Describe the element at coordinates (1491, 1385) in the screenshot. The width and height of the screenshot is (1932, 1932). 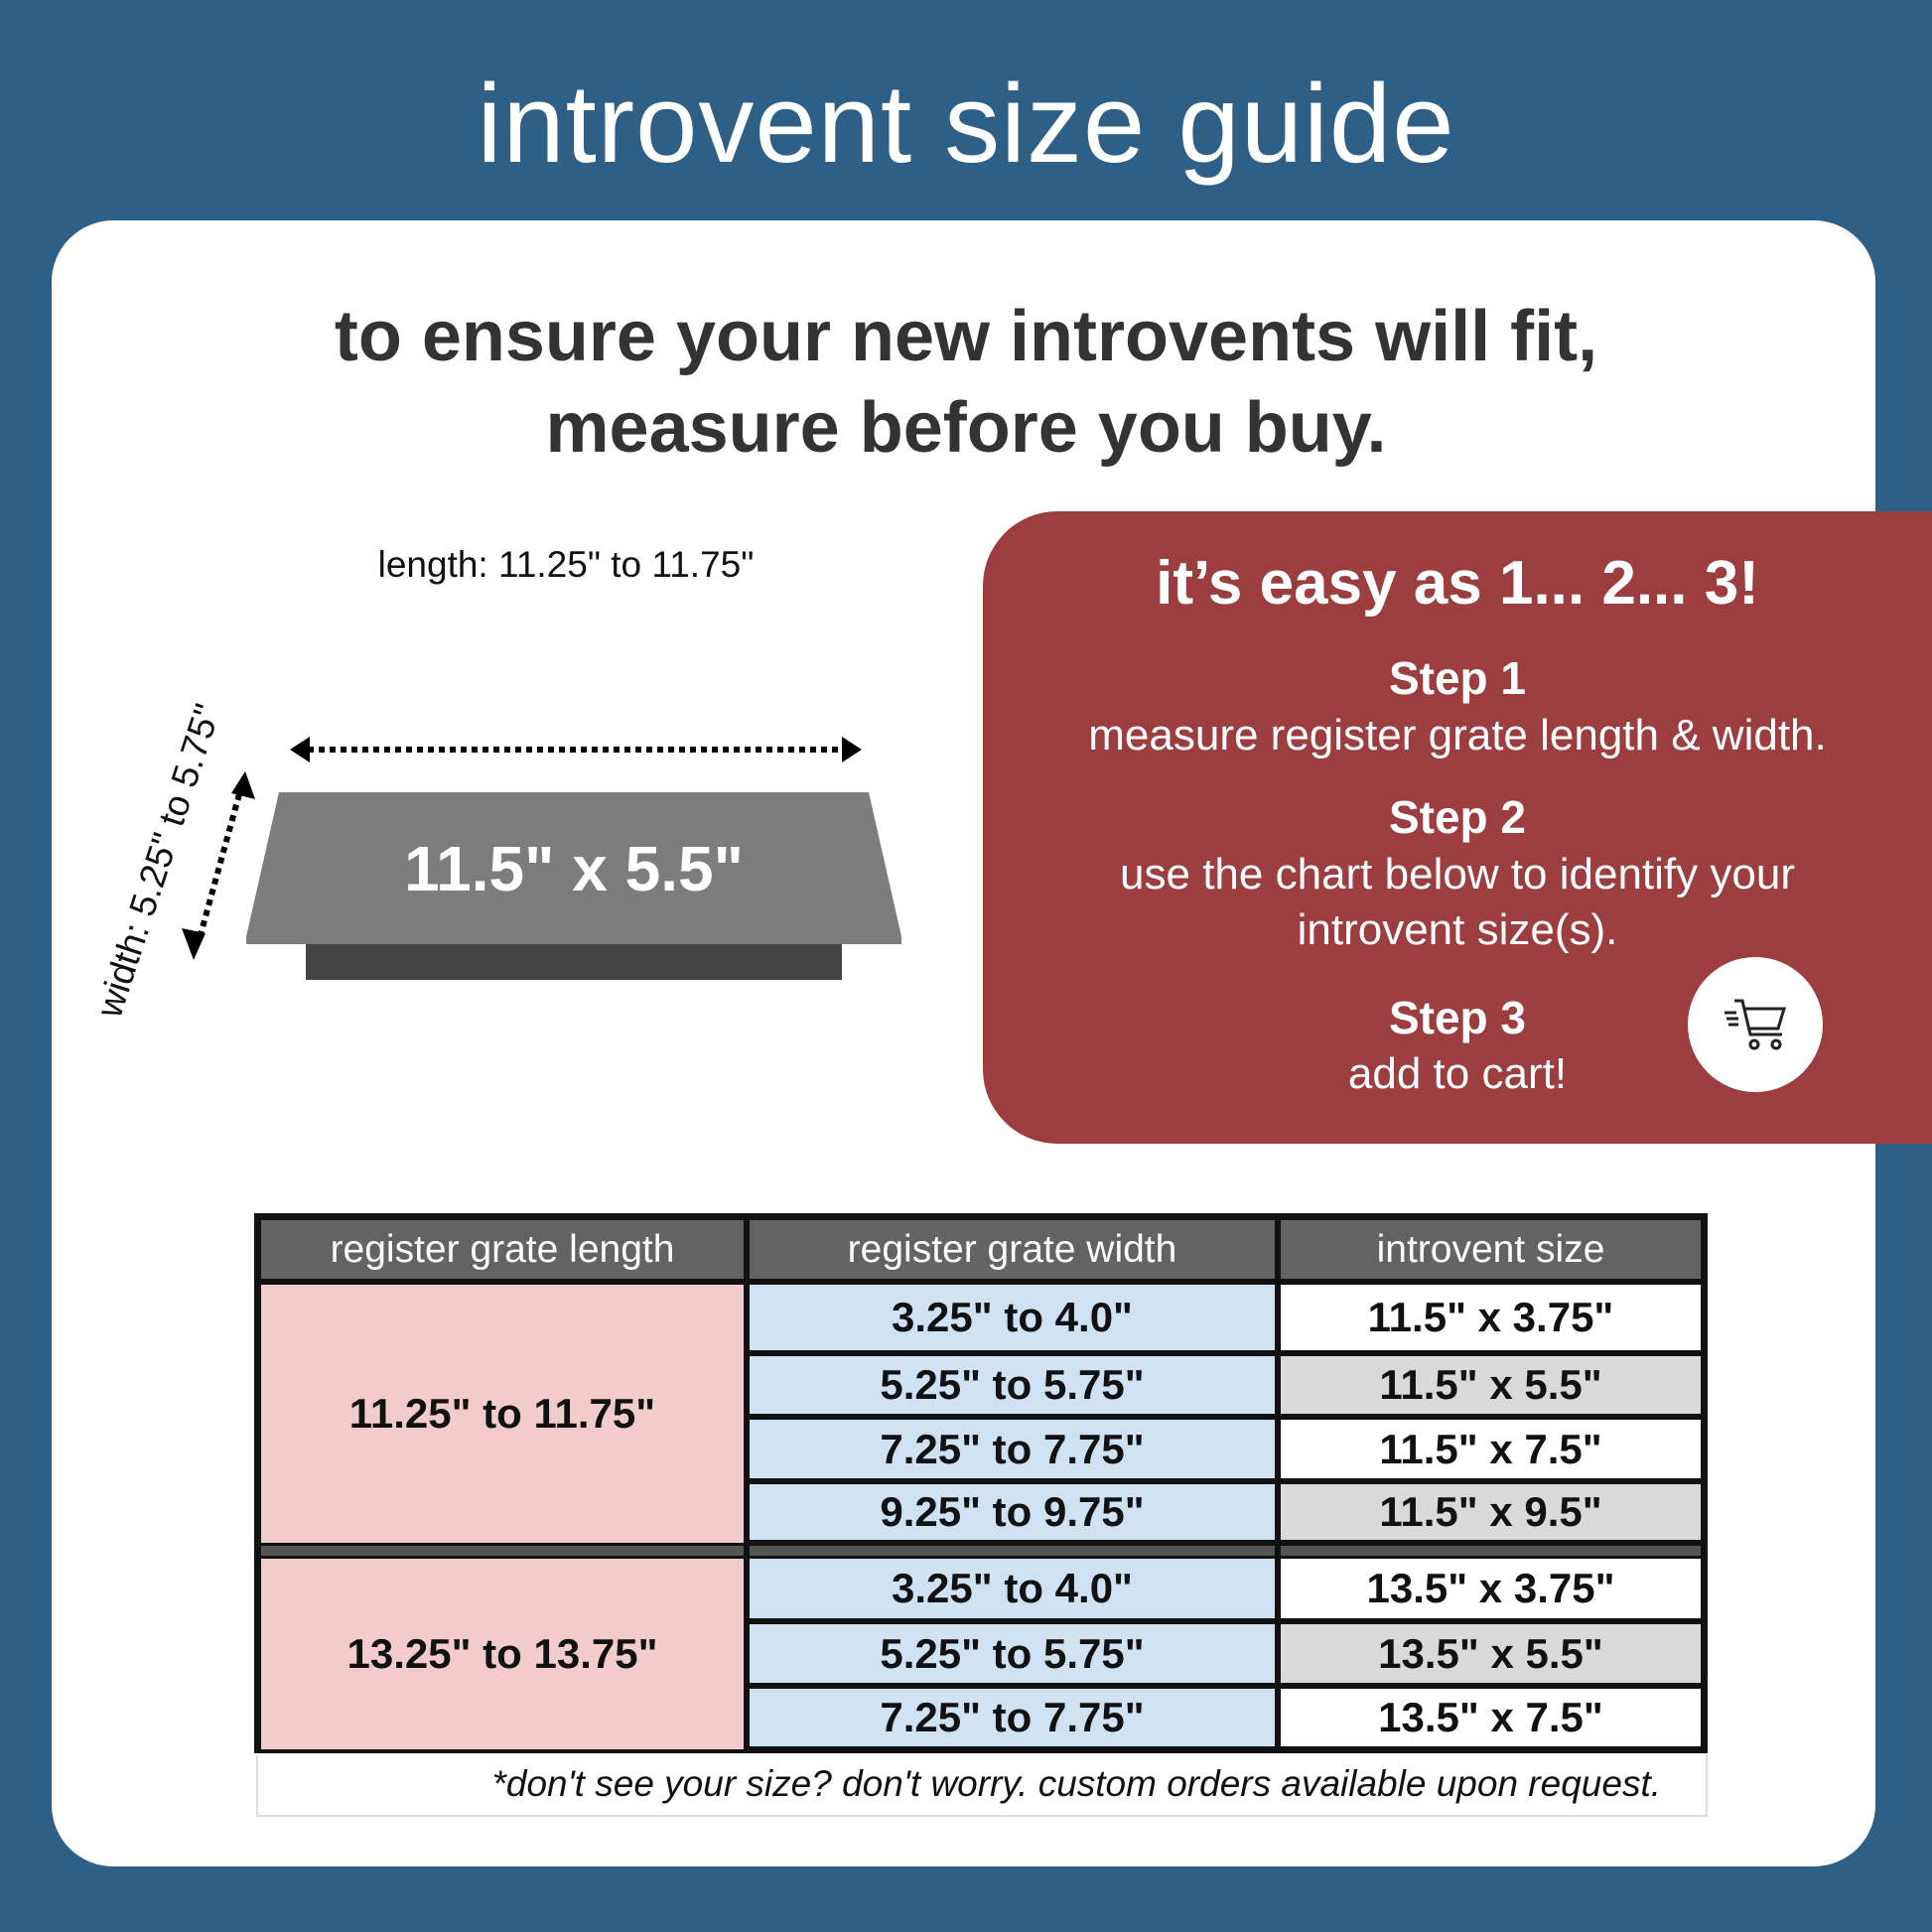
I see `size-cell: 11.5" x 5.5"` at that location.